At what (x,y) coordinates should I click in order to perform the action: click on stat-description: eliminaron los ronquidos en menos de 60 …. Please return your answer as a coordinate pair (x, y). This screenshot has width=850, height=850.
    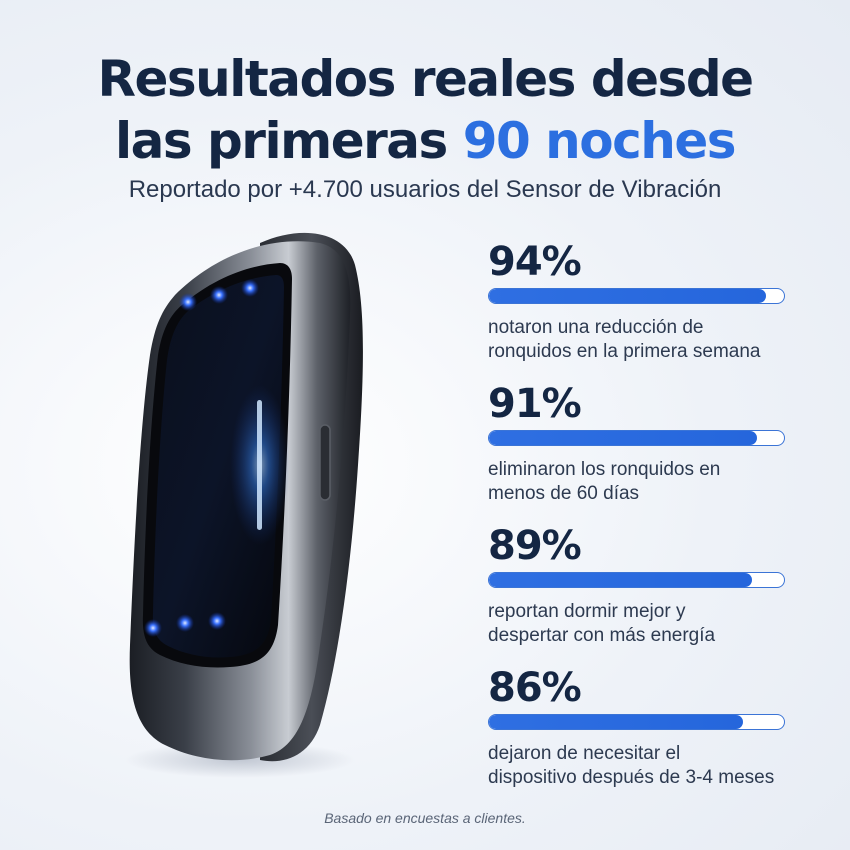
    Looking at the image, I should click on (653, 482).